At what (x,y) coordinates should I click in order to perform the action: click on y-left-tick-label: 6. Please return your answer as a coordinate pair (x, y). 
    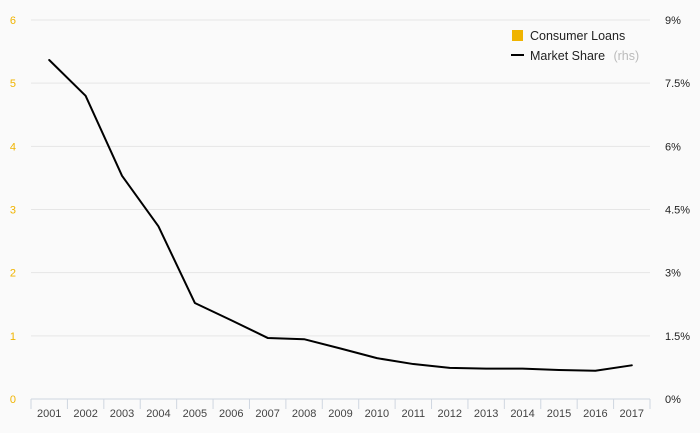
    Looking at the image, I should click on (13, 21).